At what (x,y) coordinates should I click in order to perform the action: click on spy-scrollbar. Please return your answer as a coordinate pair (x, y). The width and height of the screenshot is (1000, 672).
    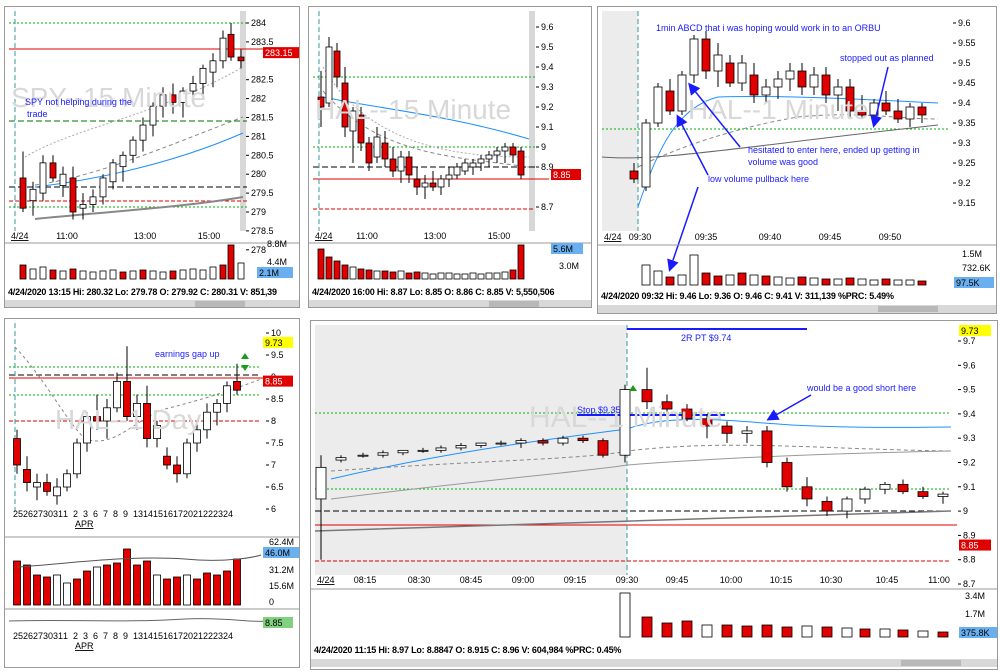
    Looking at the image, I should click on (152, 303).